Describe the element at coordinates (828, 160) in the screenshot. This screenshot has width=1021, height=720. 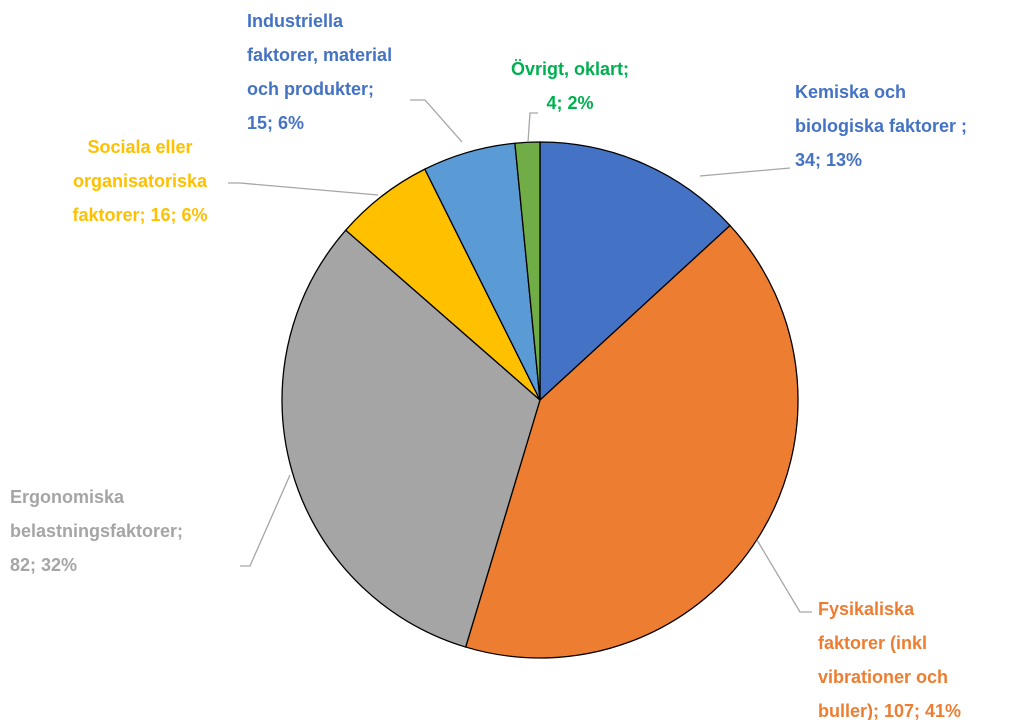
I see `data-label: 34; 13%` at that location.